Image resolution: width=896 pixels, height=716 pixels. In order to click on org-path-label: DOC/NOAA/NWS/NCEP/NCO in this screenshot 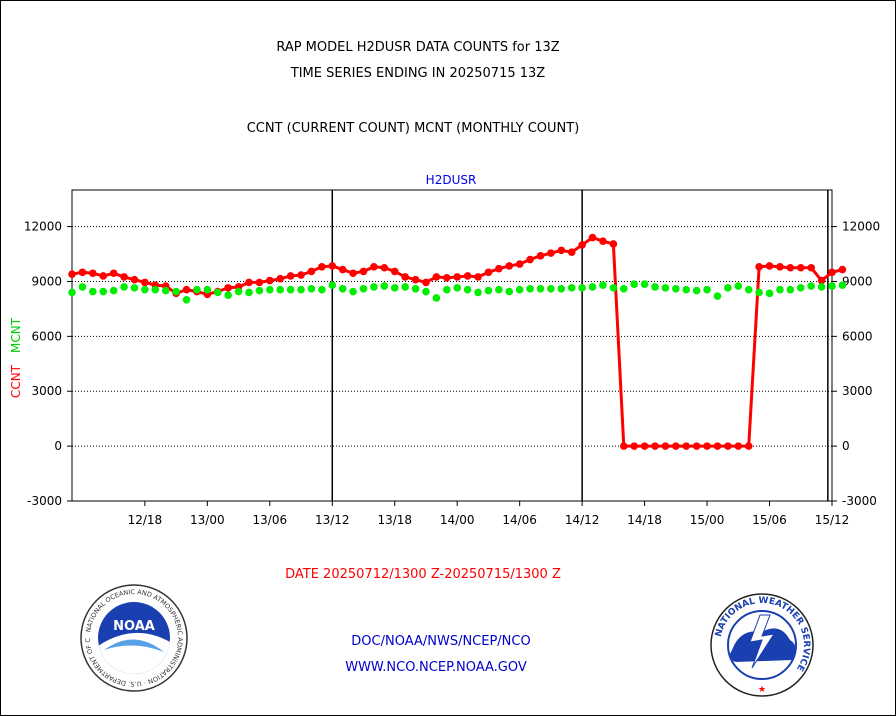, I will do `click(440, 641)`.